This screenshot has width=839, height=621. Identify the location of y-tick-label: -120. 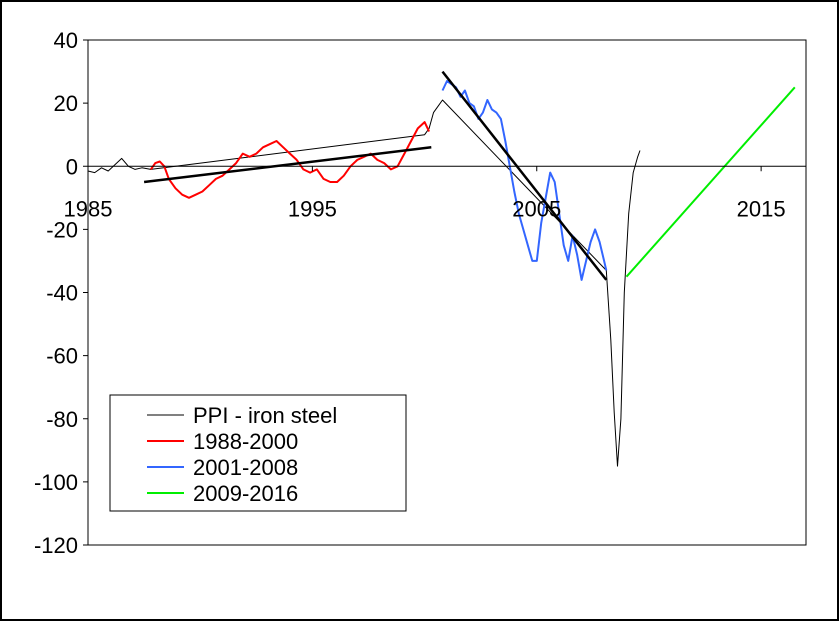
(56, 545).